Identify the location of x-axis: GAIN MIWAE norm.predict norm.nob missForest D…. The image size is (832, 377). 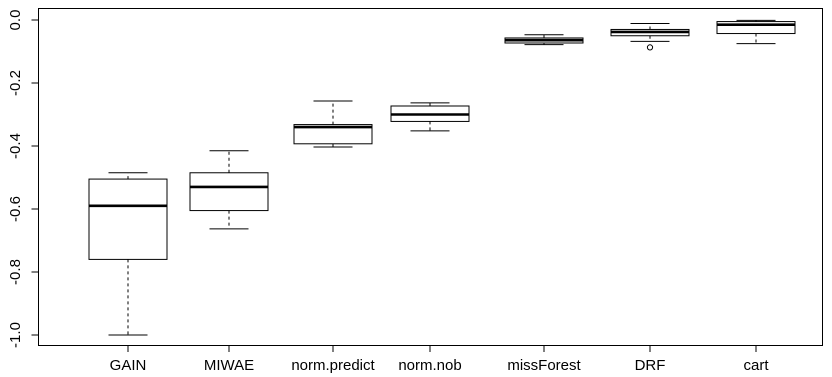
(439, 359).